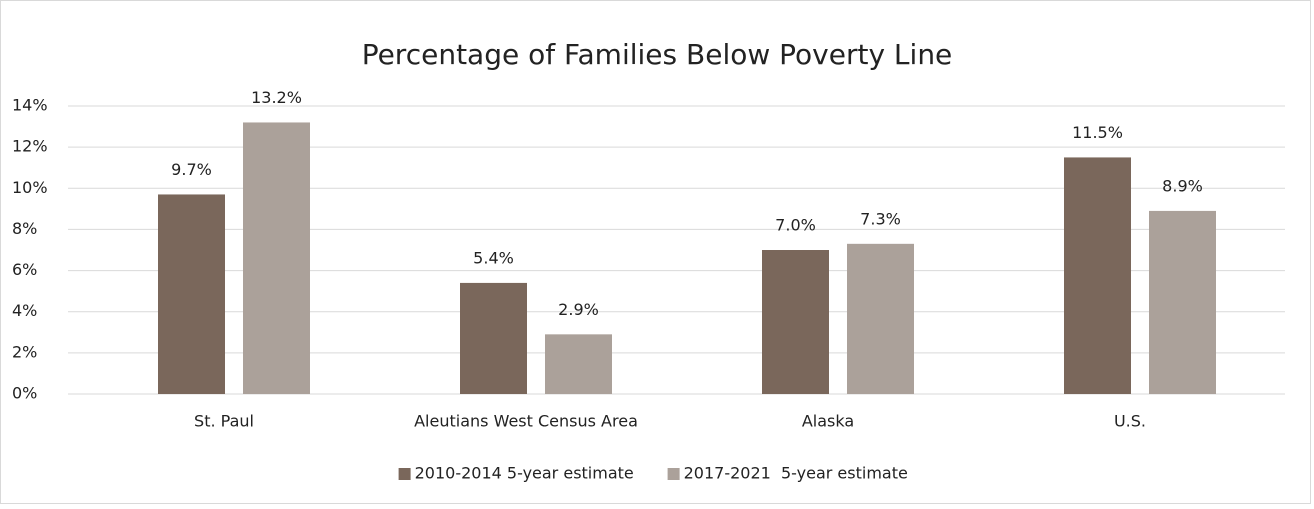  Describe the element at coordinates (1182, 185) in the screenshot. I see `data-label: 8.9%` at that location.